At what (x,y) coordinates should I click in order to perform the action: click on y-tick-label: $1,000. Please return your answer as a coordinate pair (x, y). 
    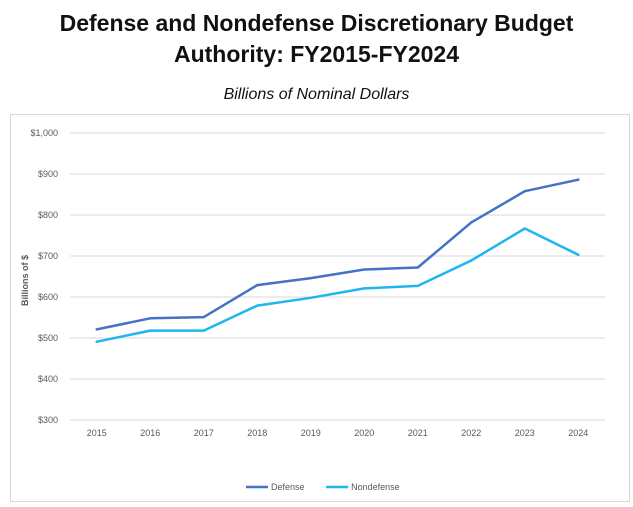
    Looking at the image, I should click on (44, 133).